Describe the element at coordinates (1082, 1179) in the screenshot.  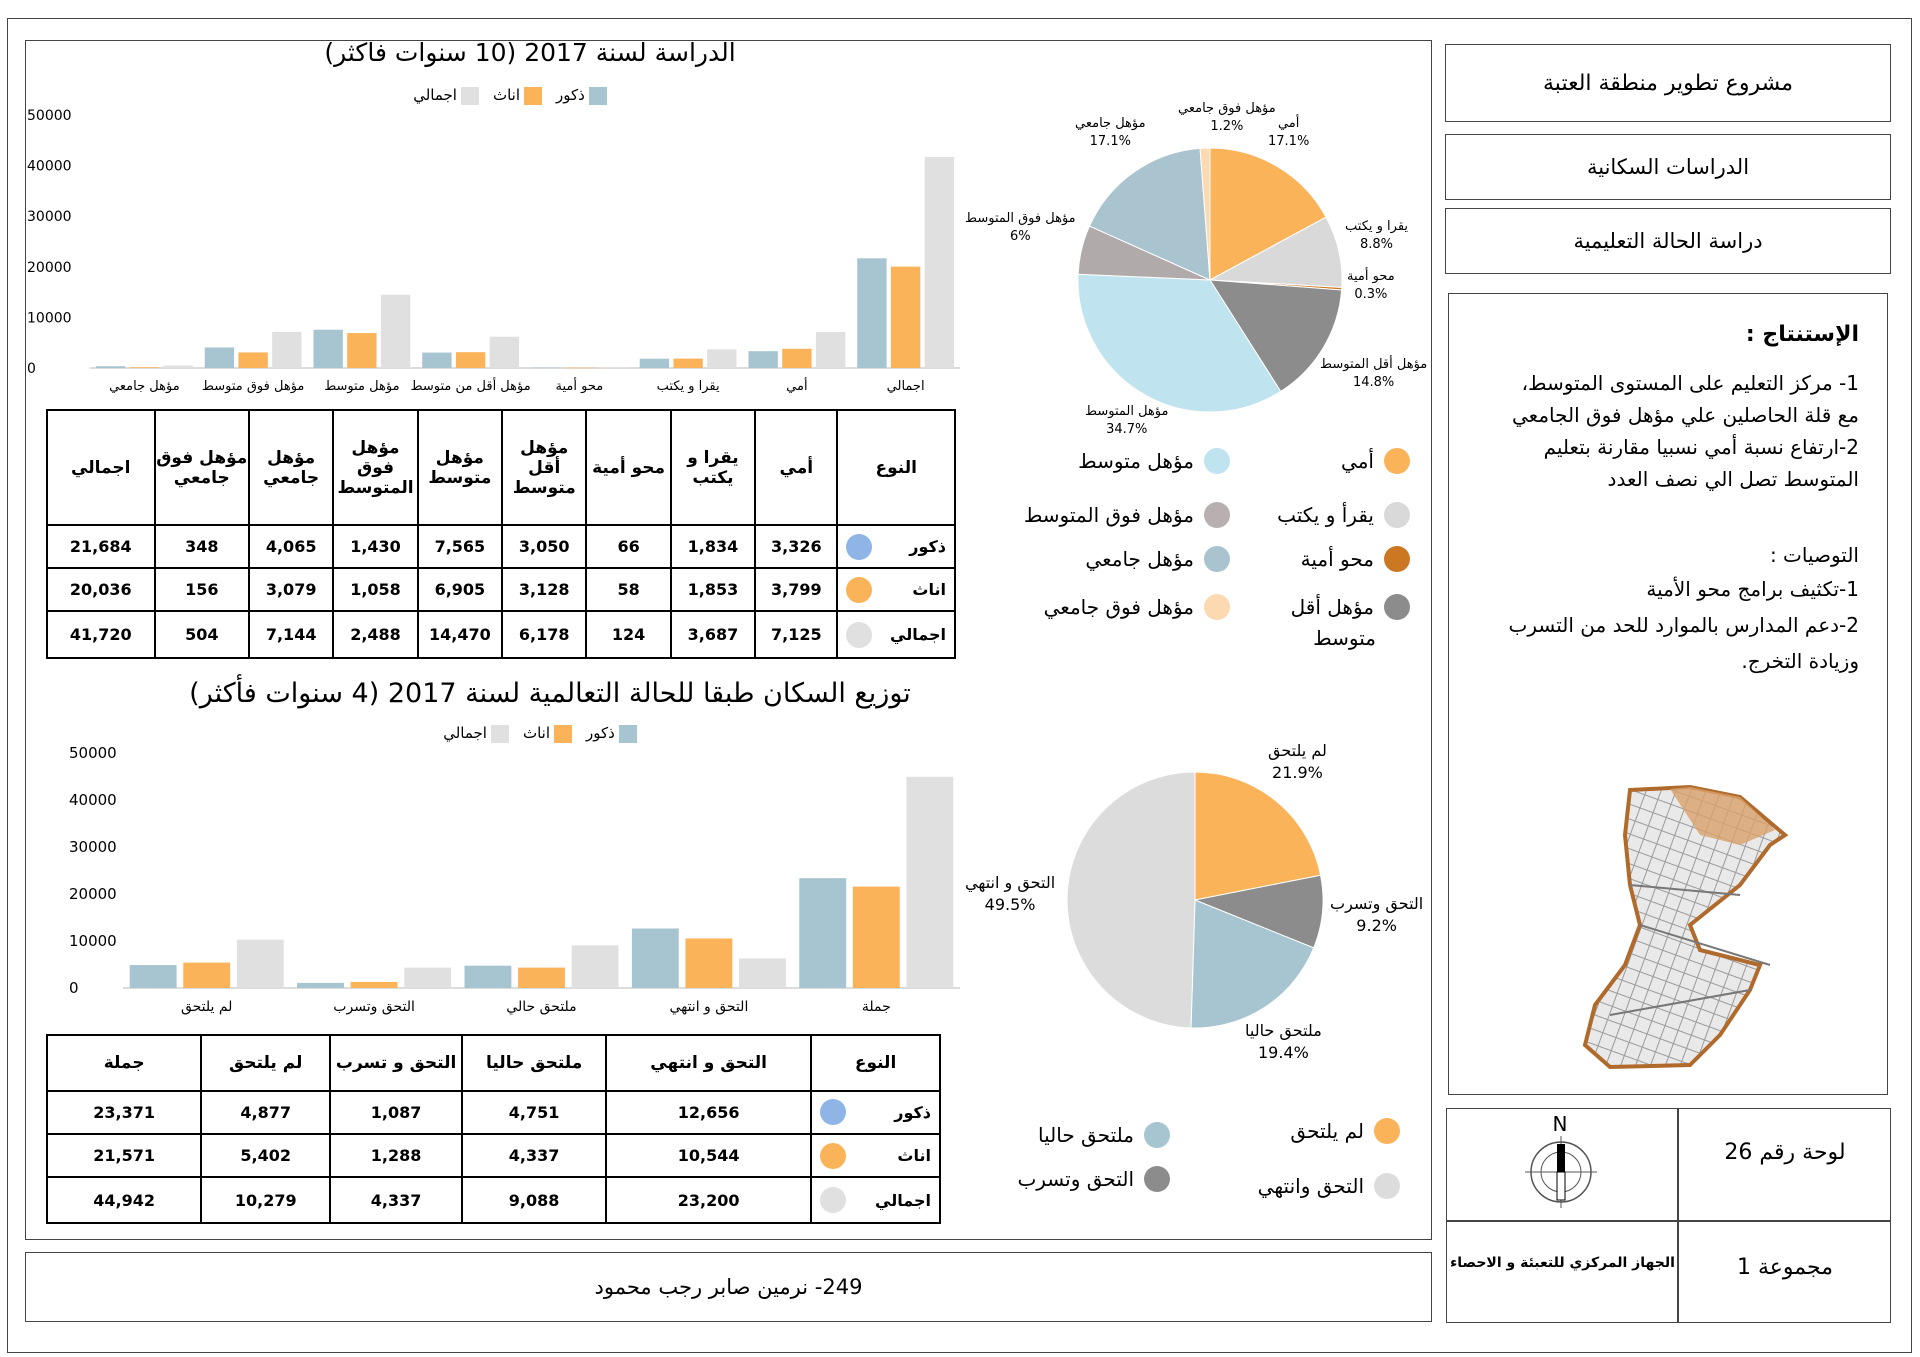
I see `pie2-legend-dropout: التحق وتسرب` at that location.